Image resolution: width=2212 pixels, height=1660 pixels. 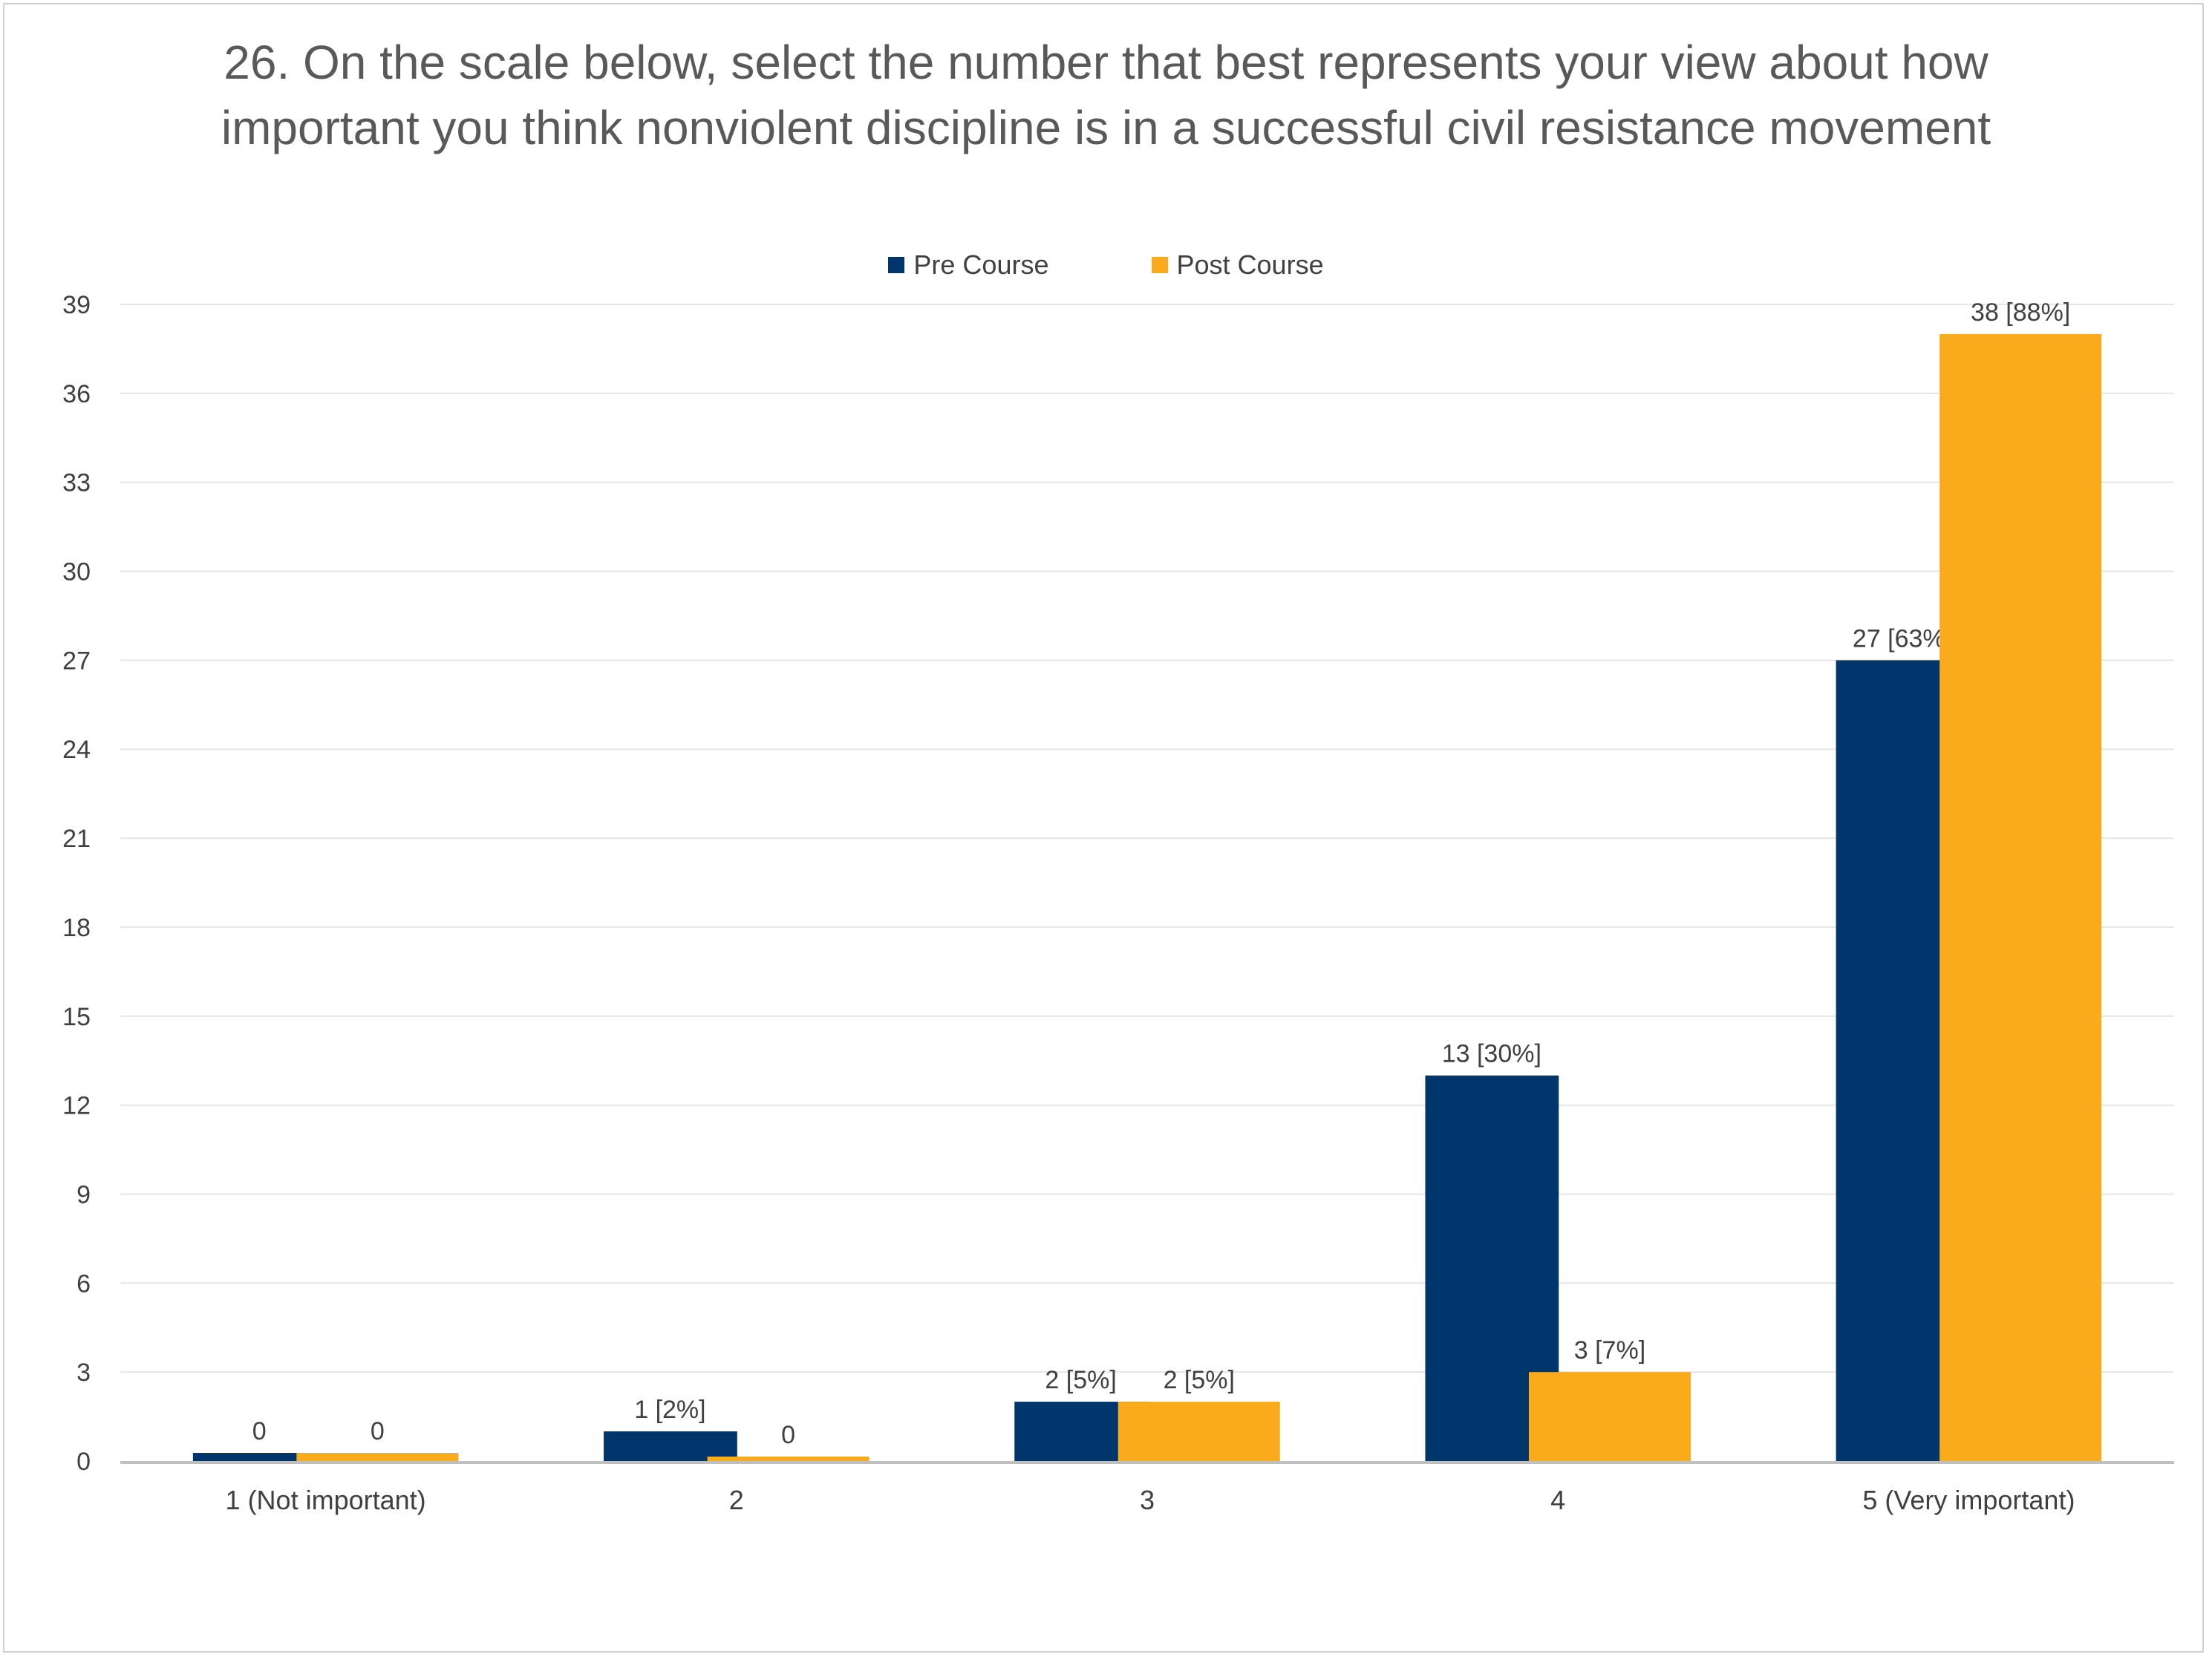 What do you see at coordinates (788, 1435) in the screenshot?
I see `data-label-post-2: 0` at bounding box center [788, 1435].